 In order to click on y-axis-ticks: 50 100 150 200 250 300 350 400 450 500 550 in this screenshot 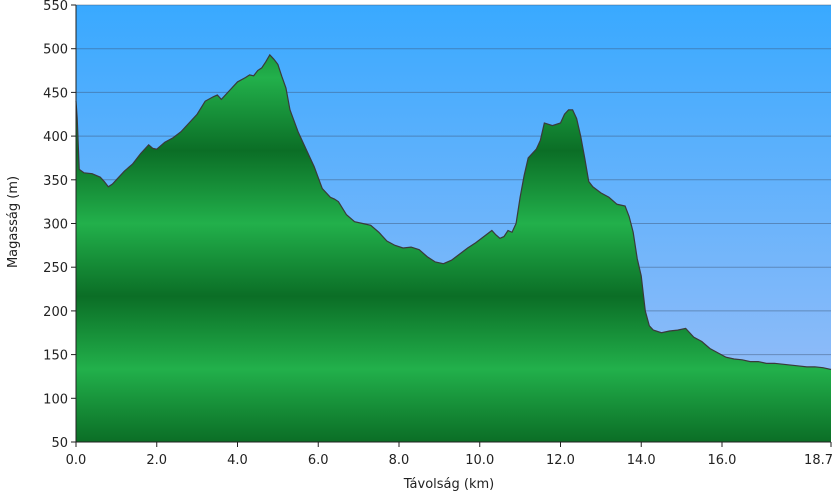, I will do `click(59, 225)`.